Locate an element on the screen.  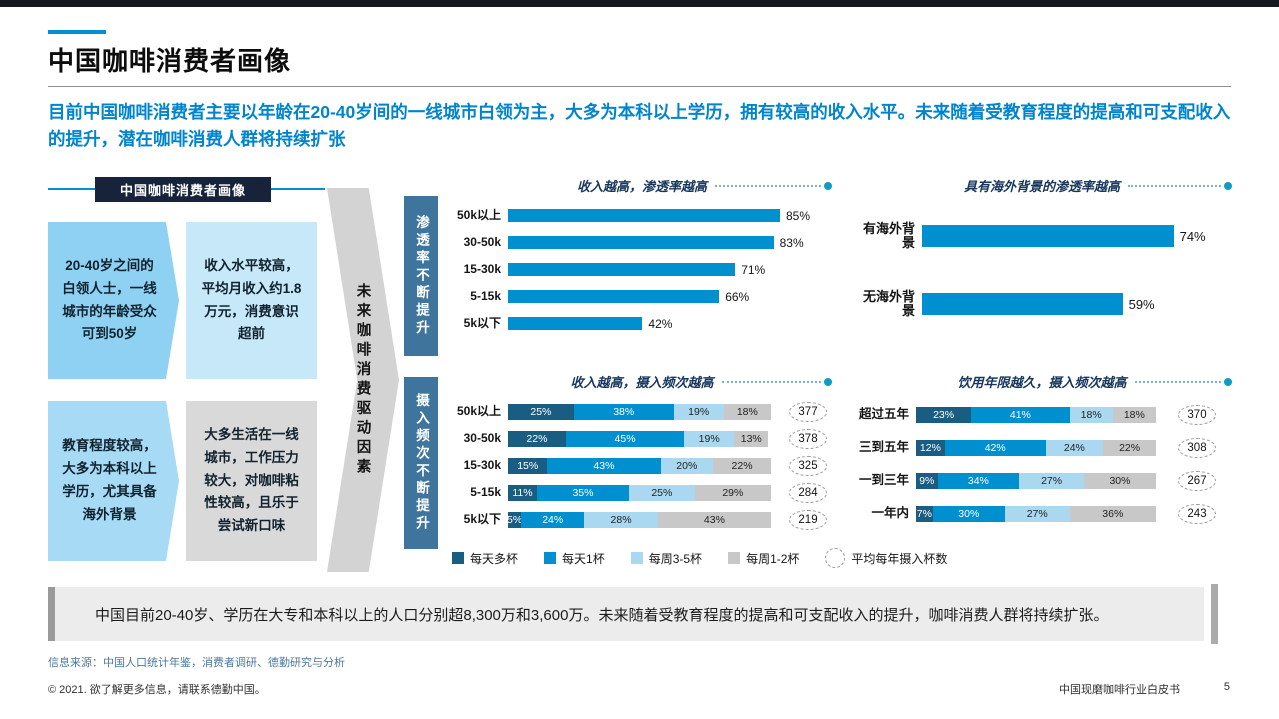
bar-segment: 36% is located at coordinates (1112, 513).